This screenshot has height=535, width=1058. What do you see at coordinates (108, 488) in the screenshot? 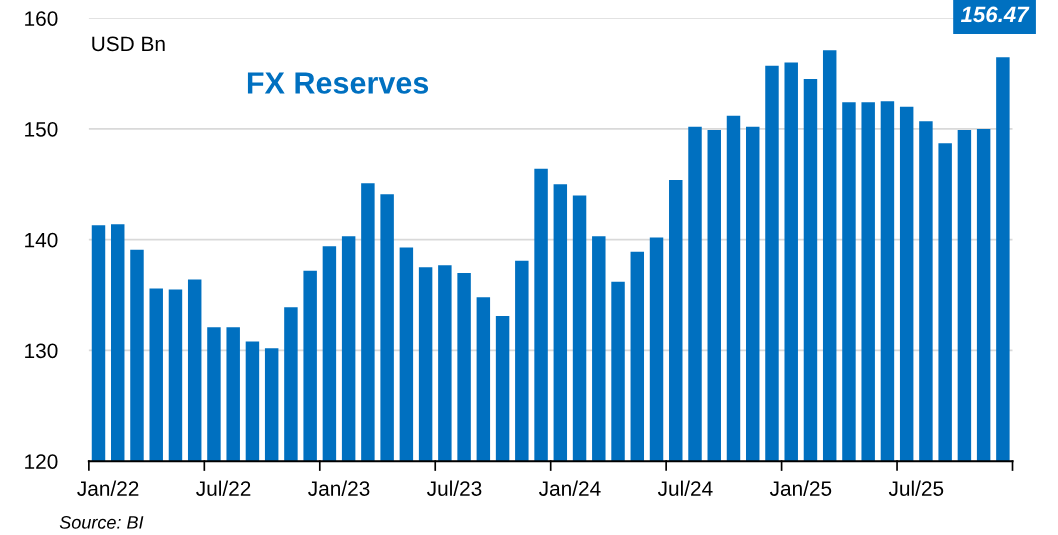
I see `x-tick-label: Jan/22` at bounding box center [108, 488].